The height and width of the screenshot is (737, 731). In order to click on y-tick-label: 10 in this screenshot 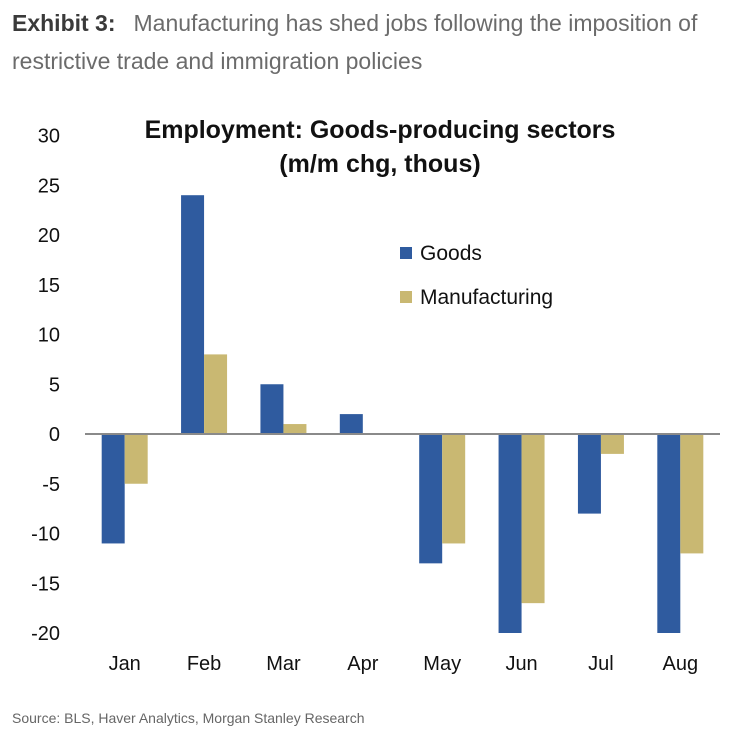, I will do `click(49, 336)`.